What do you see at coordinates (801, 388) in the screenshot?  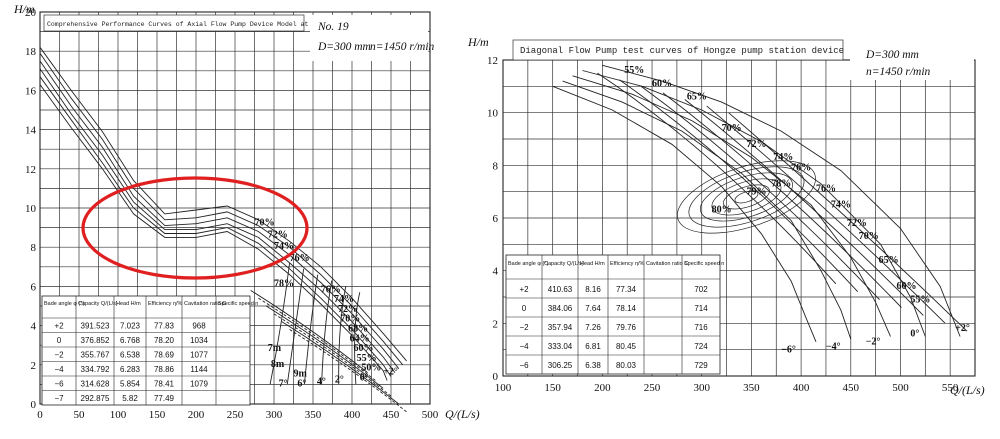 I see `right-x-tick-label: 400` at bounding box center [801, 388].